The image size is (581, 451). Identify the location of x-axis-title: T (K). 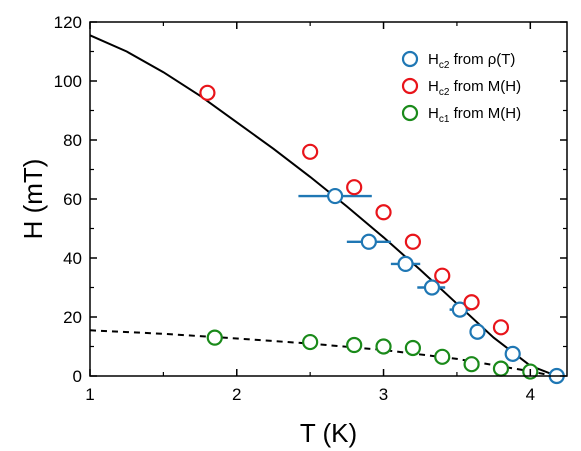
(328, 433).